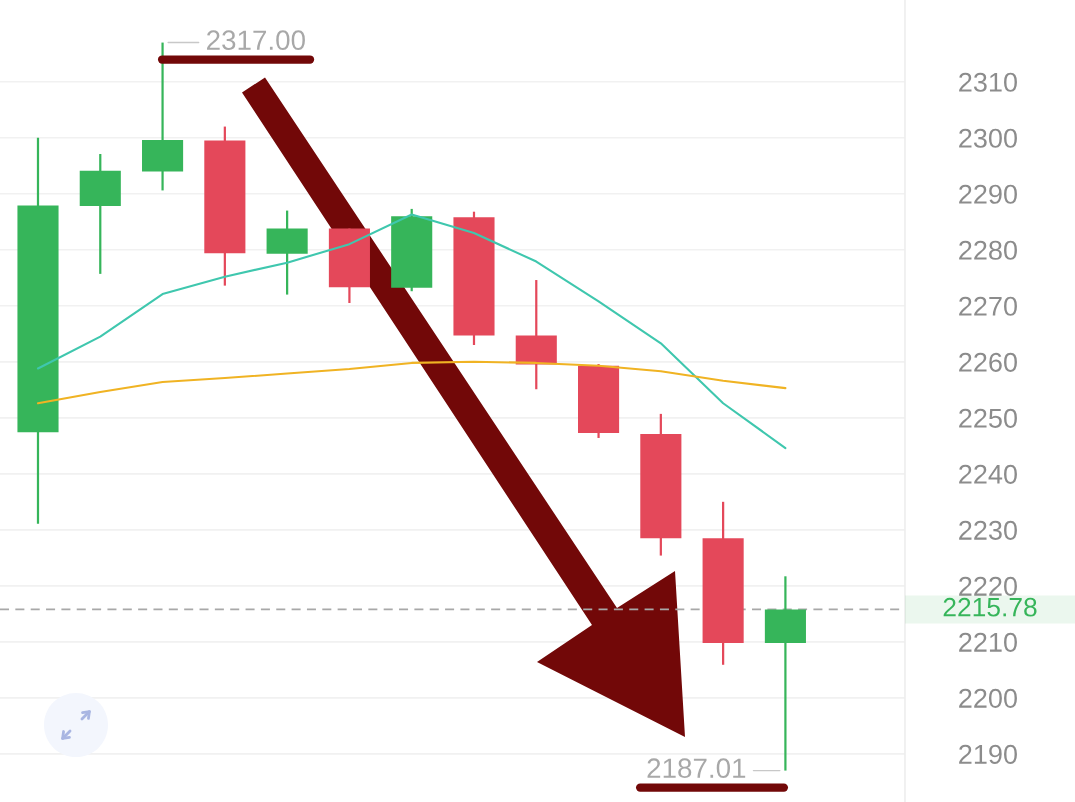  I want to click on y-tick-label: 2200, so click(988, 698).